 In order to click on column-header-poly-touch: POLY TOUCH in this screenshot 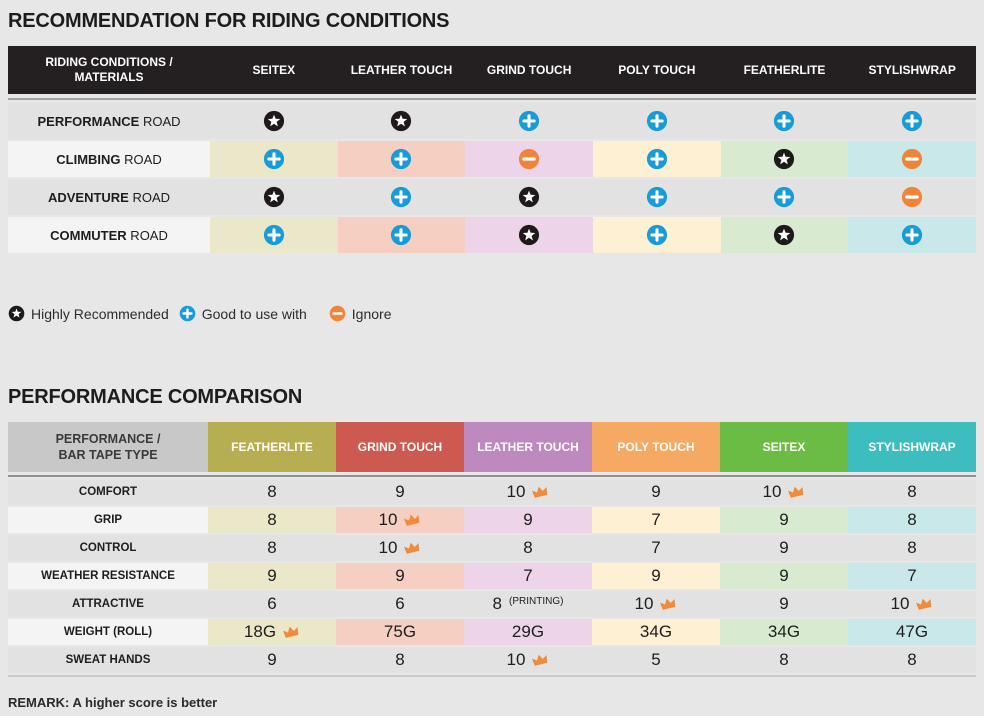, I will do `click(657, 69)`.